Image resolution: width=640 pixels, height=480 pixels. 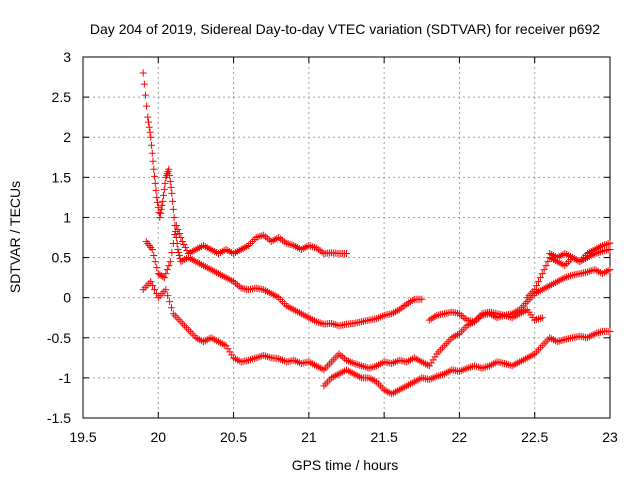 I want to click on x-tick-label: 21, so click(x=309, y=437).